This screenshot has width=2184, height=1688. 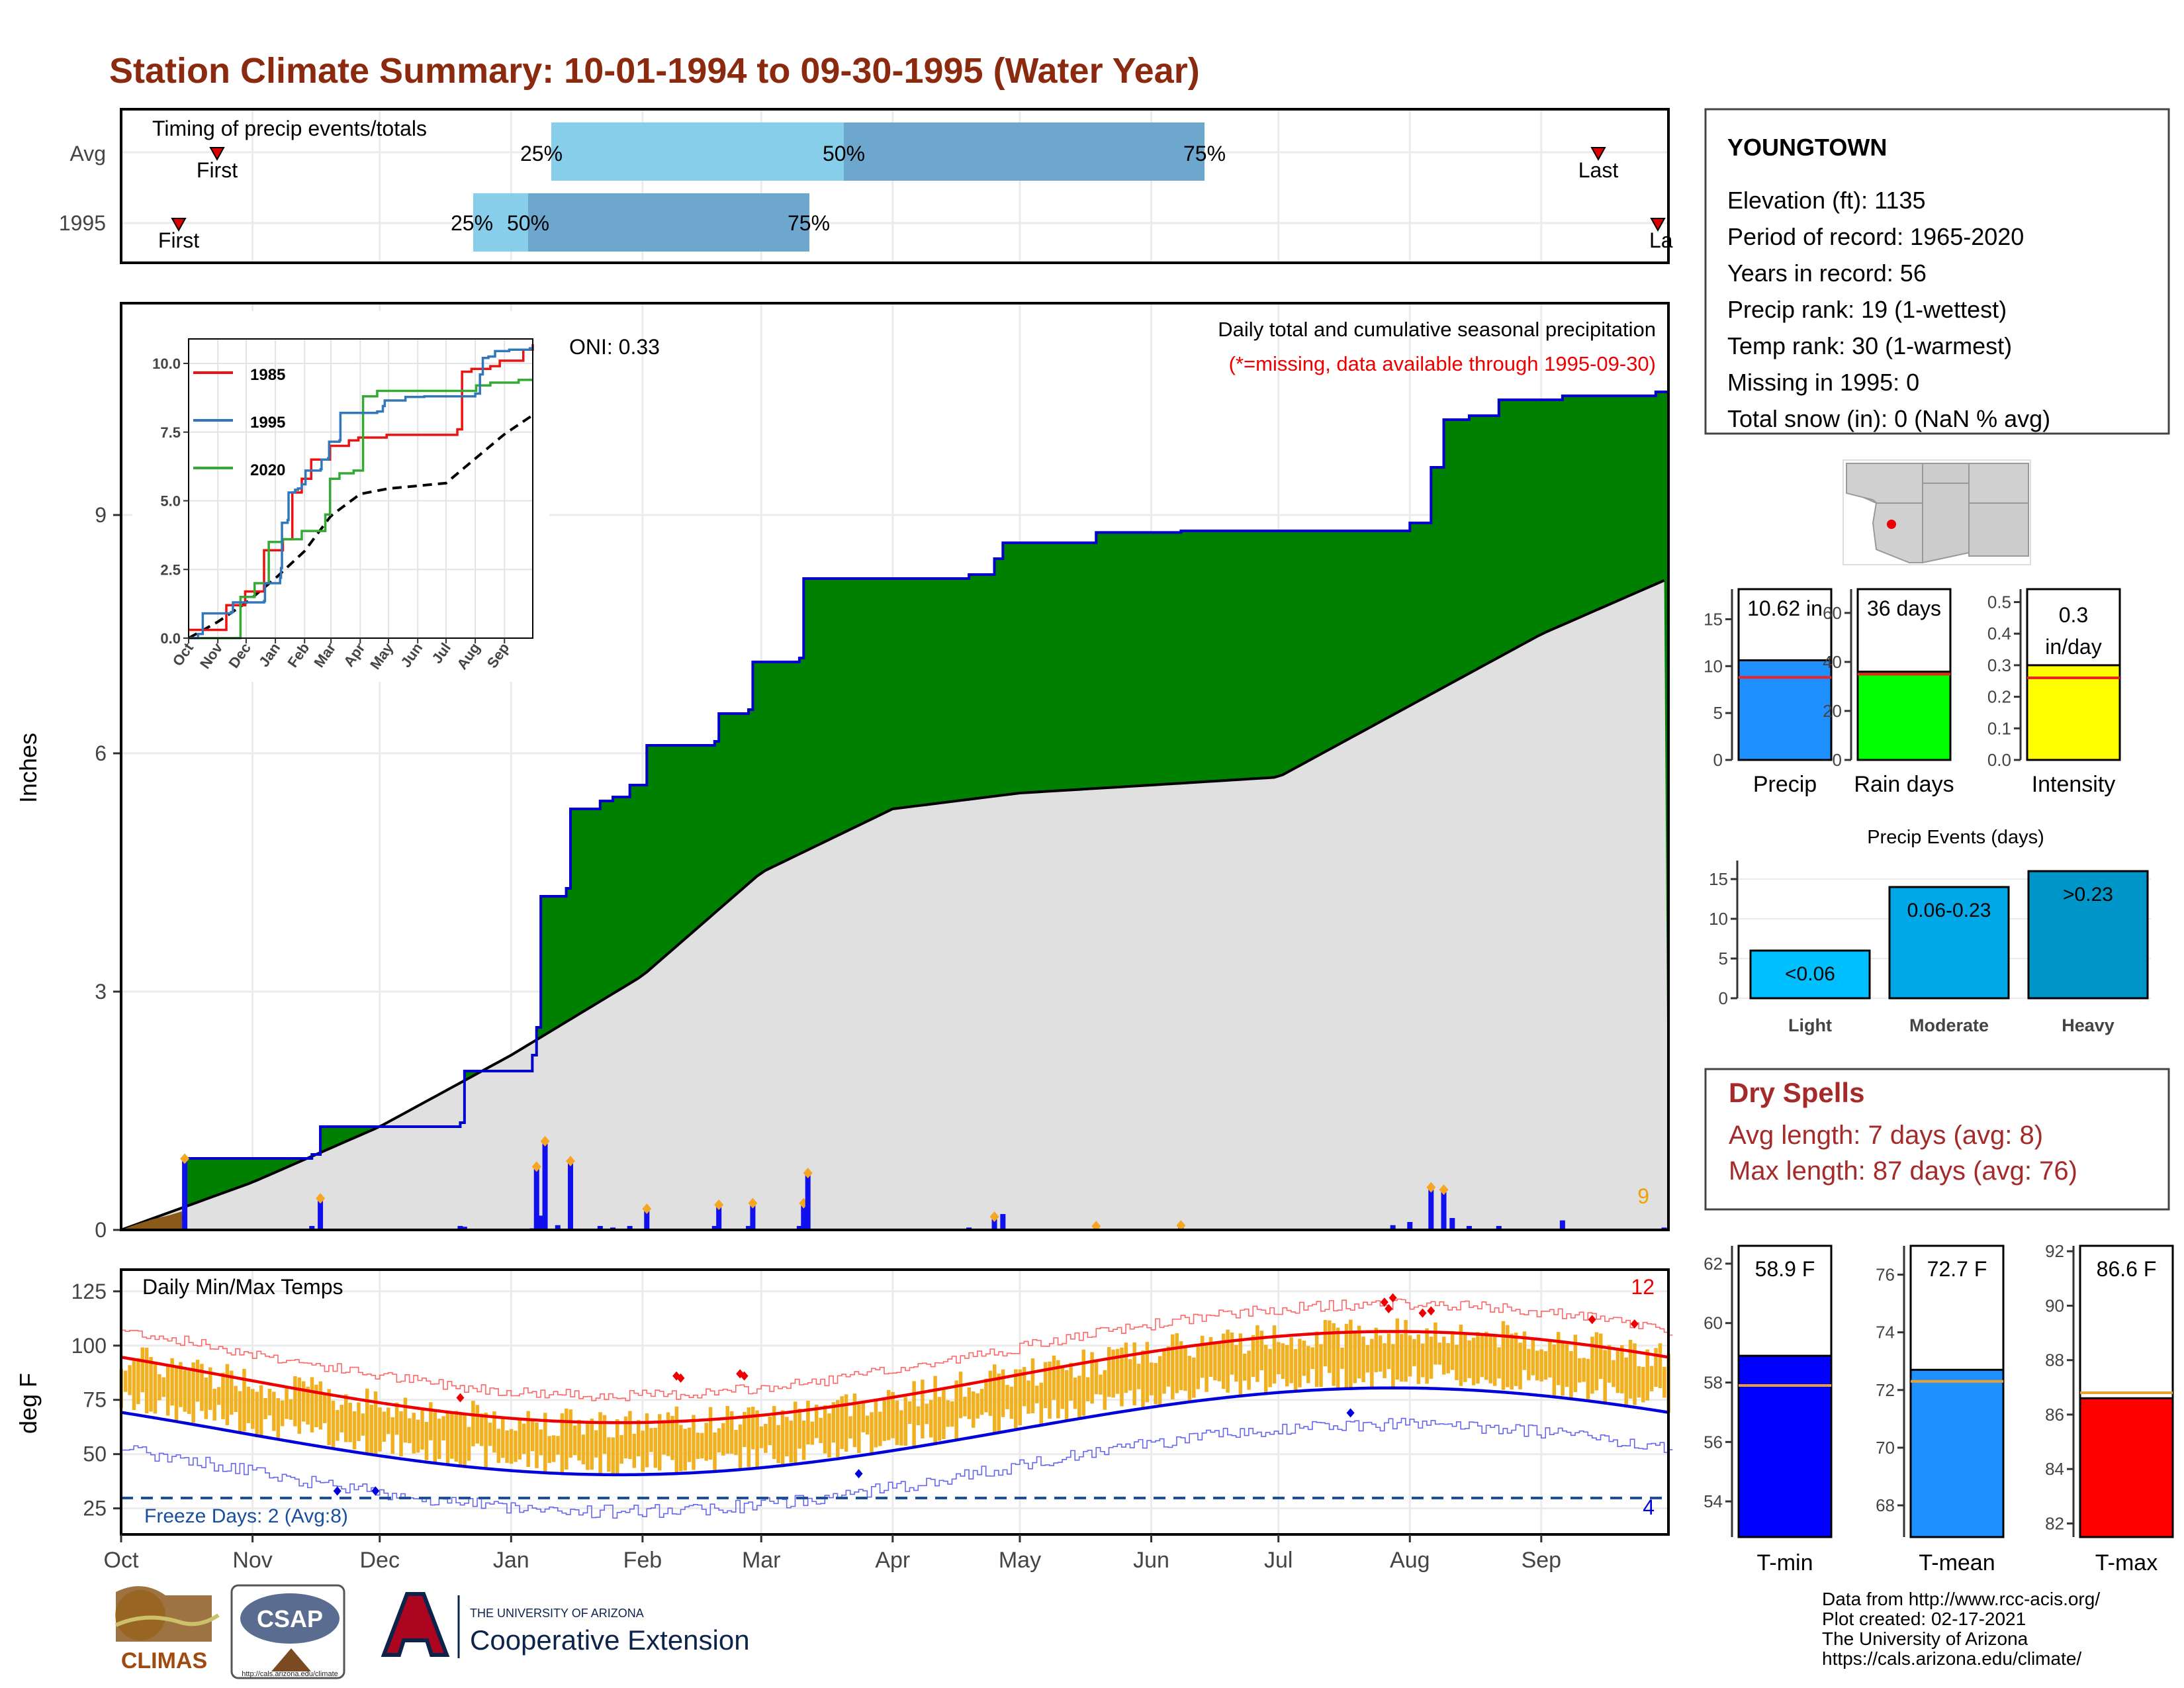 I want to click on temp-frame, so click(x=895, y=1402).